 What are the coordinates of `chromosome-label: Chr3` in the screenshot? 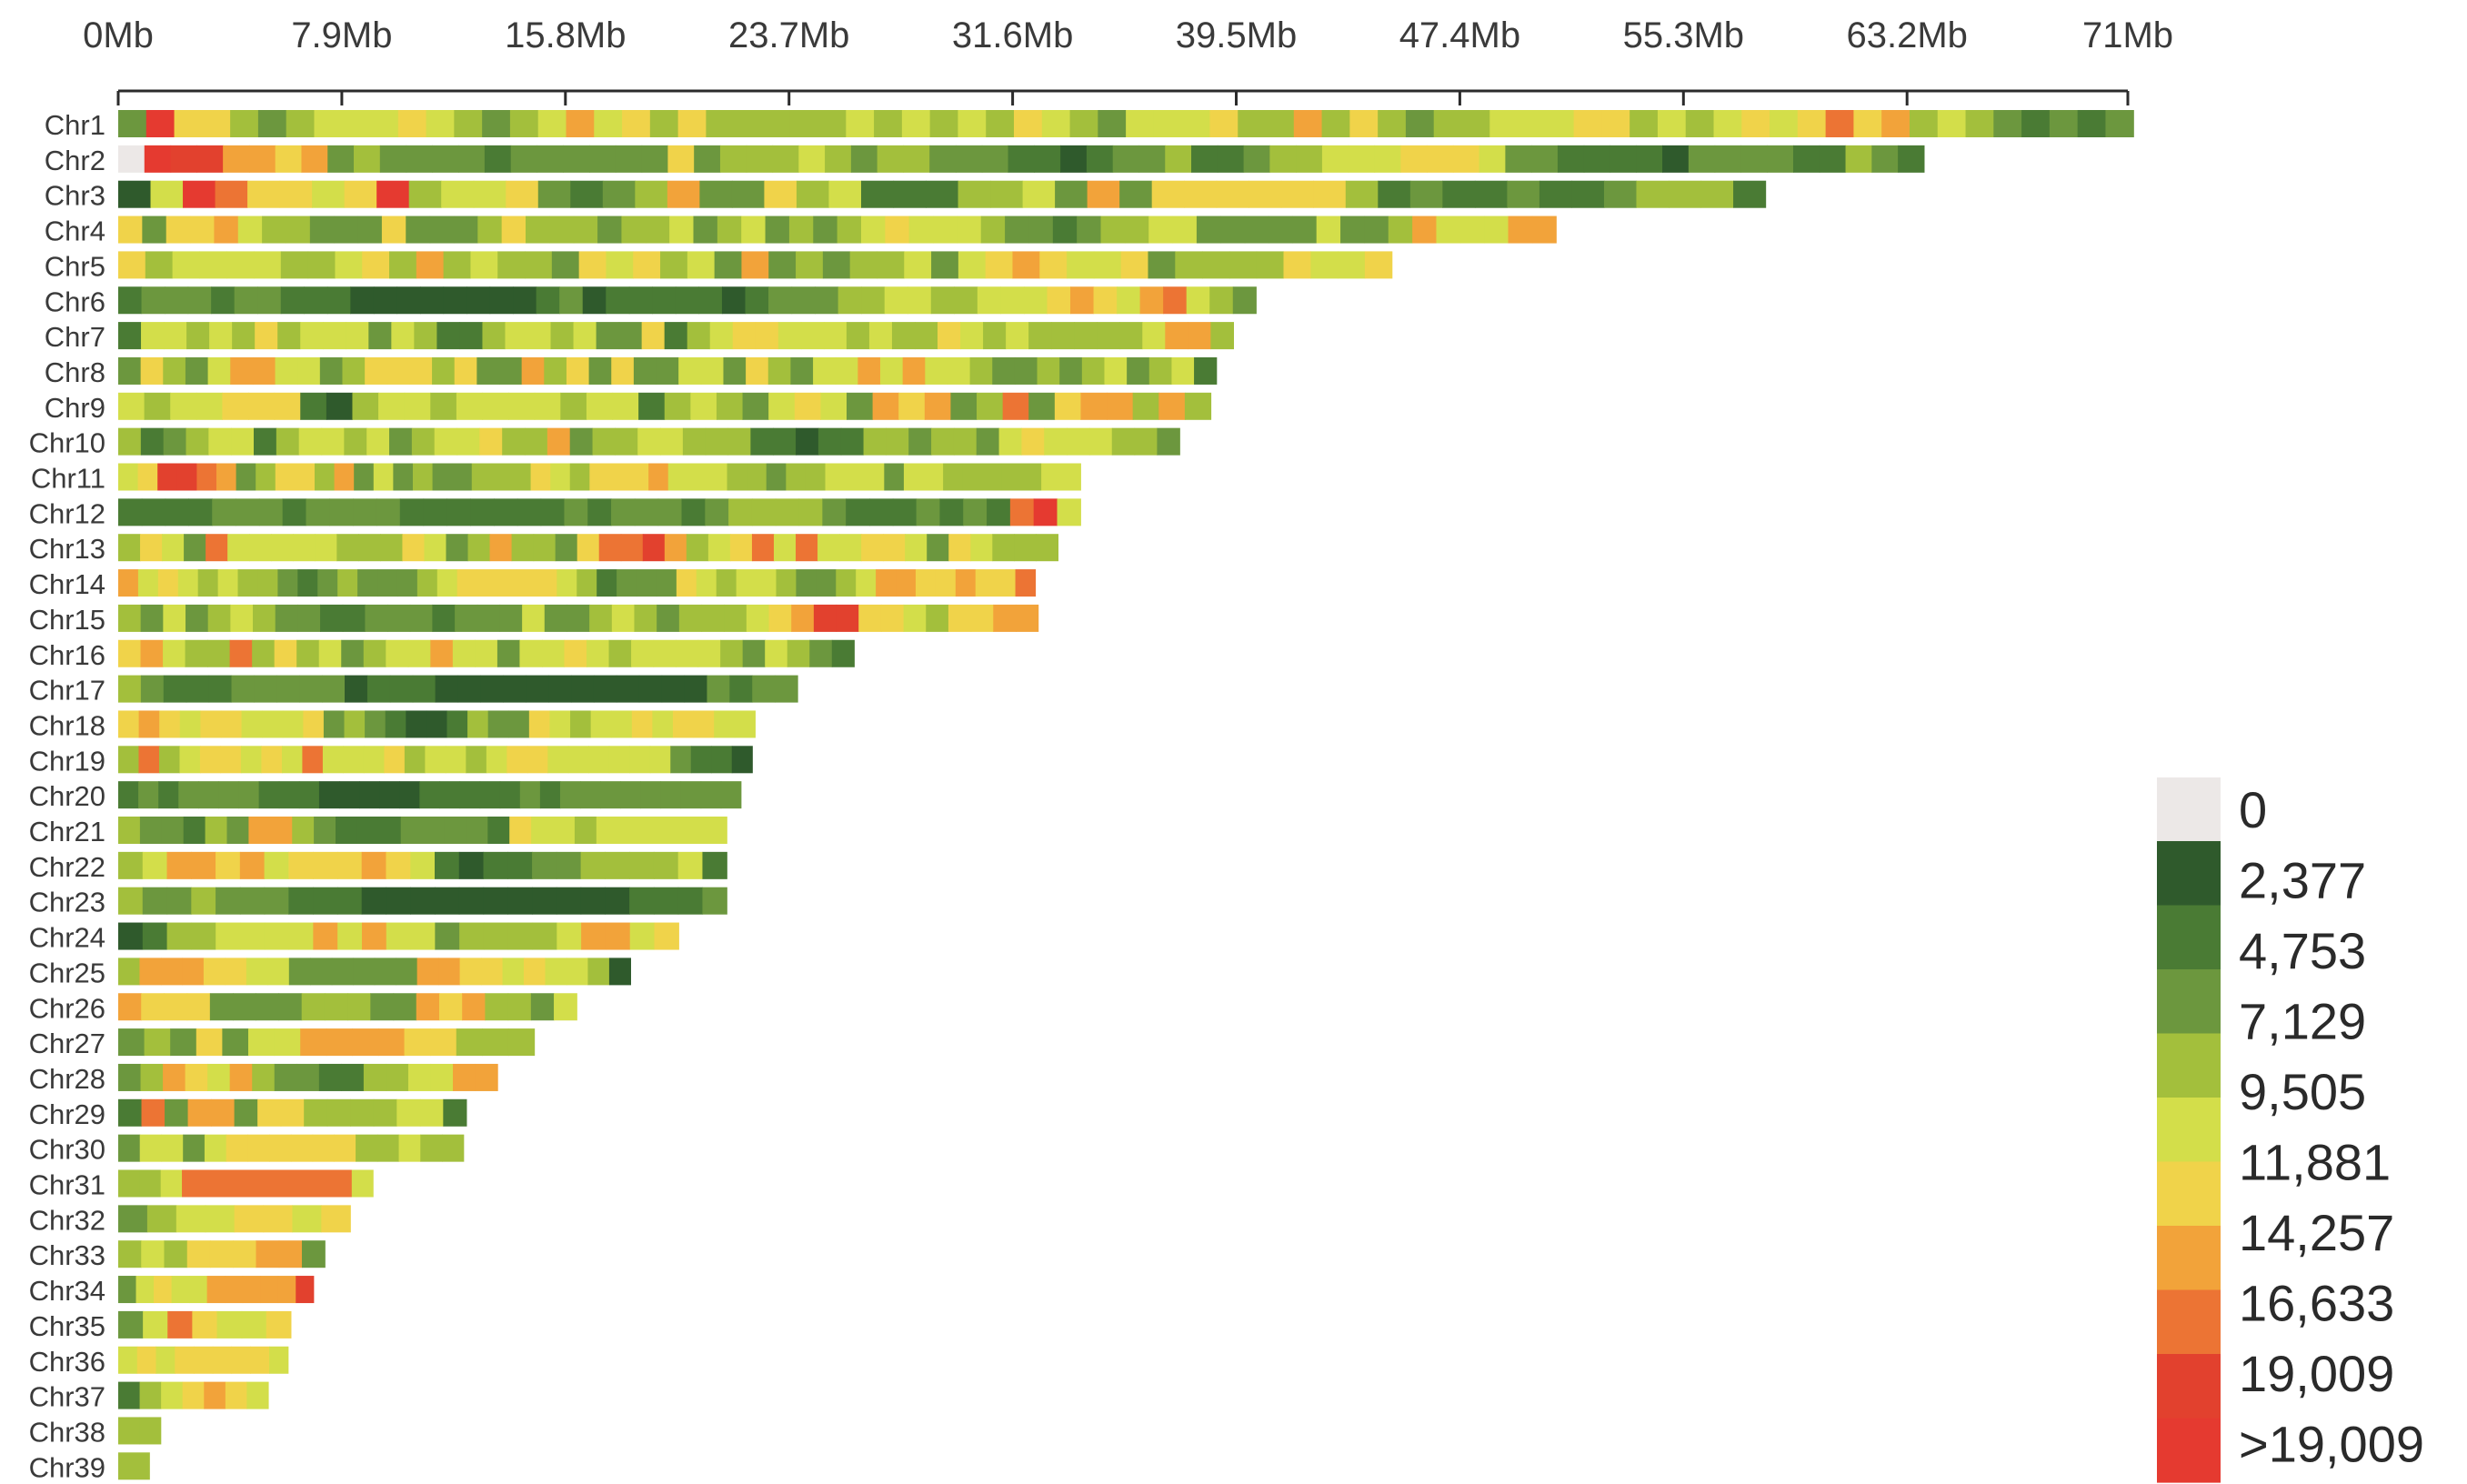 It's located at (75, 196).